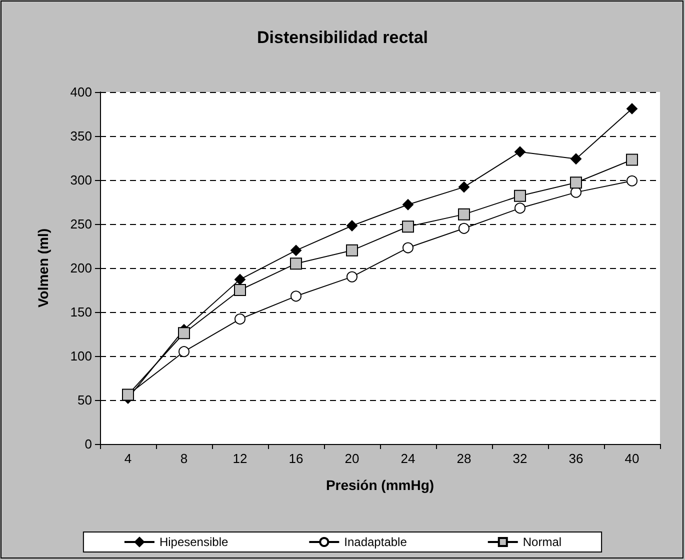 Image resolution: width=685 pixels, height=560 pixels. I want to click on chart-title: Distensibilidad rectal, so click(342, 37).